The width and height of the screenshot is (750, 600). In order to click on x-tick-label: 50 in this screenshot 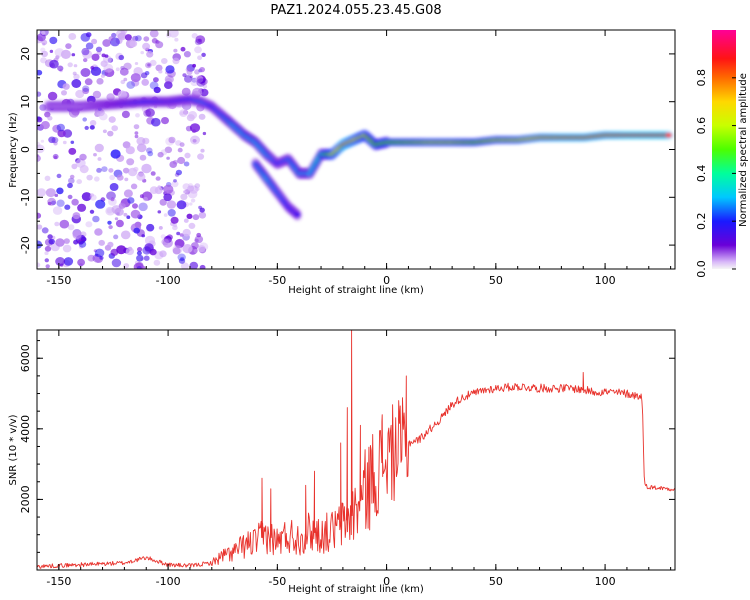, I will do `click(496, 280)`.